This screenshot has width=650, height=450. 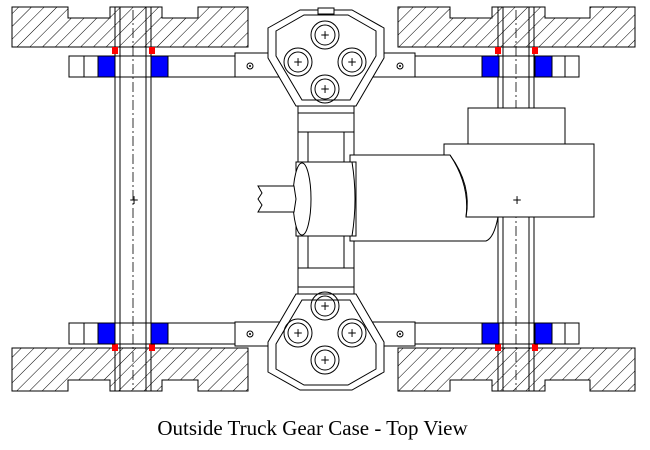 I want to click on frame-wall-bottom-right, so click(x=516, y=369).